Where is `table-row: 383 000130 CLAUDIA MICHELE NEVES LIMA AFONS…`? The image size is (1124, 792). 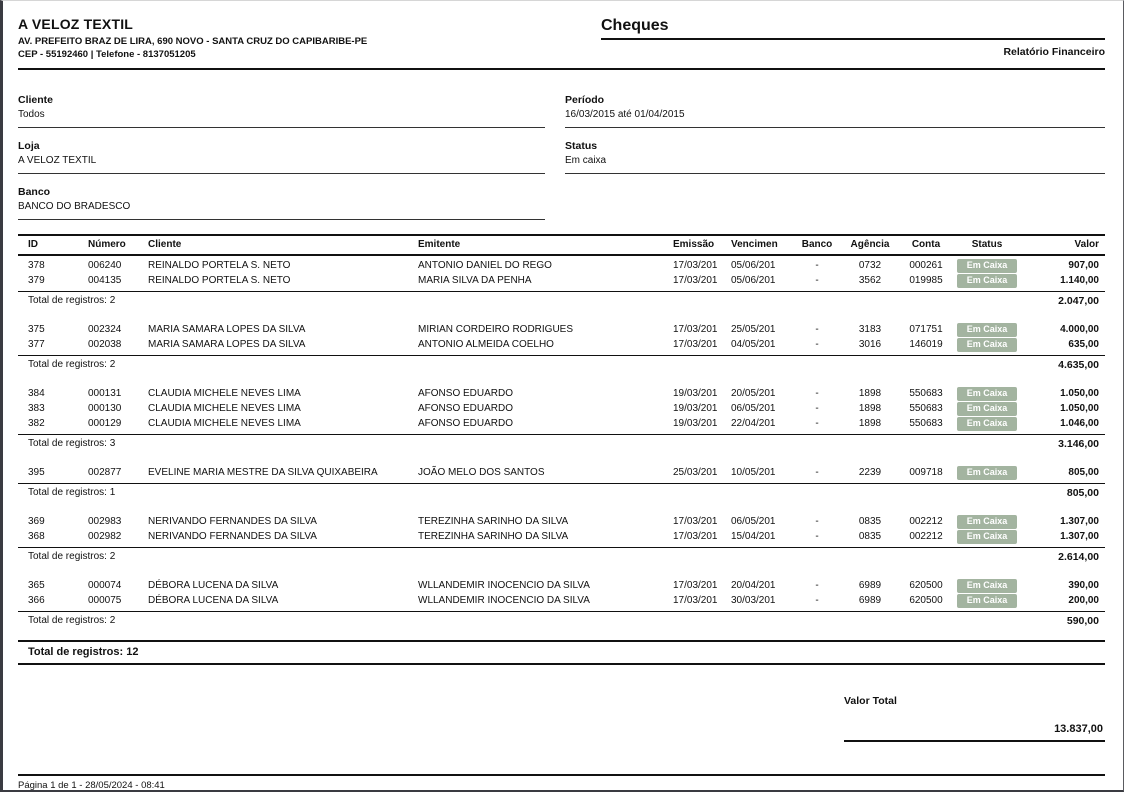
table-row: 383 000130 CLAUDIA MICHELE NEVES LIMA AFONS… is located at coordinates (561, 408).